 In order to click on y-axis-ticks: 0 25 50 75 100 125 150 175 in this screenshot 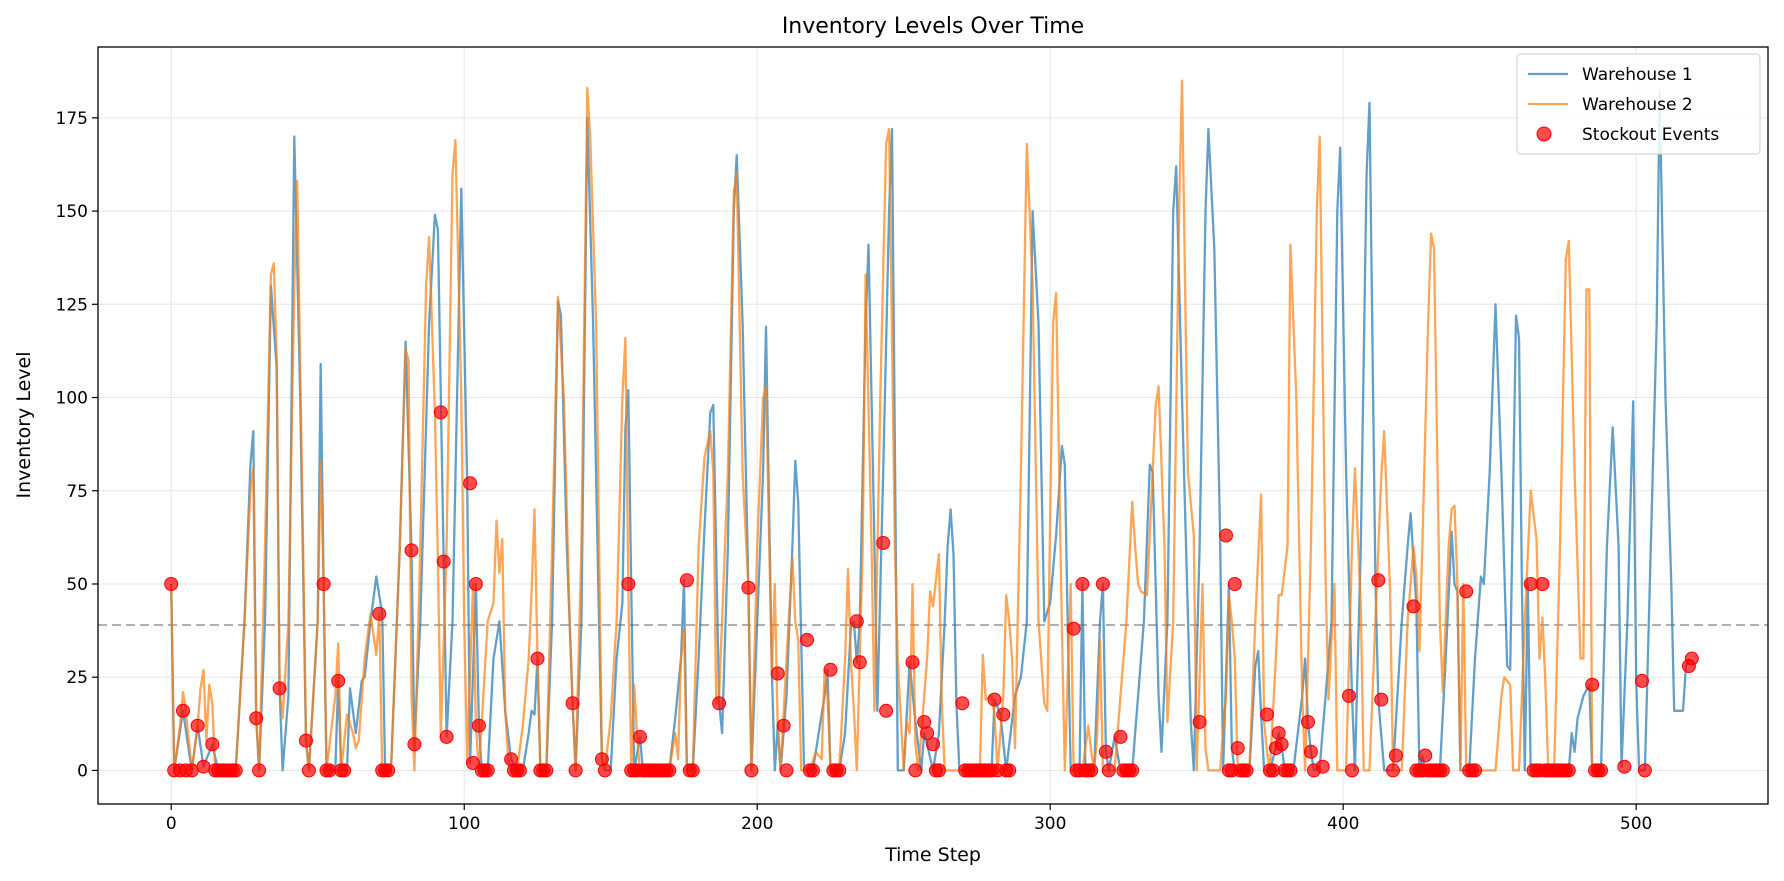, I will do `click(77, 445)`.